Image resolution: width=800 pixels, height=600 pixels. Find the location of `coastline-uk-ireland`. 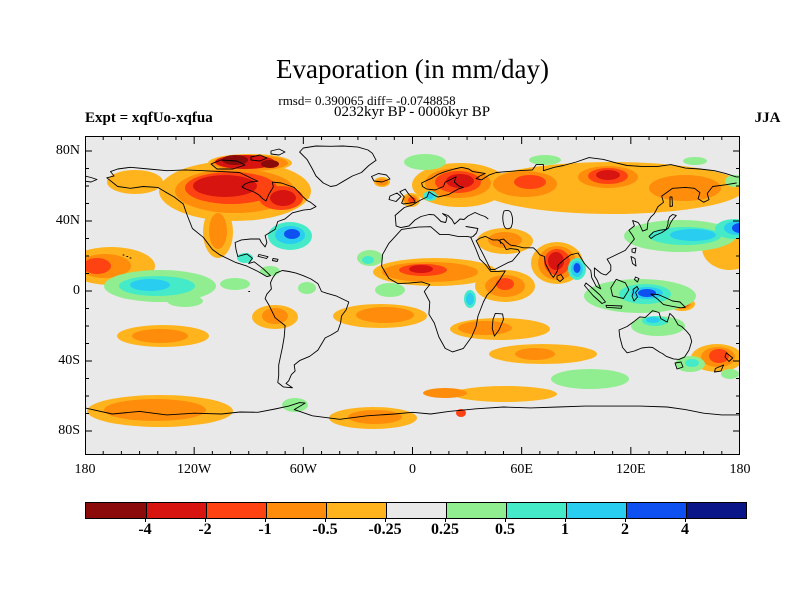

coastline-uk-ireland is located at coordinates (402, 196).